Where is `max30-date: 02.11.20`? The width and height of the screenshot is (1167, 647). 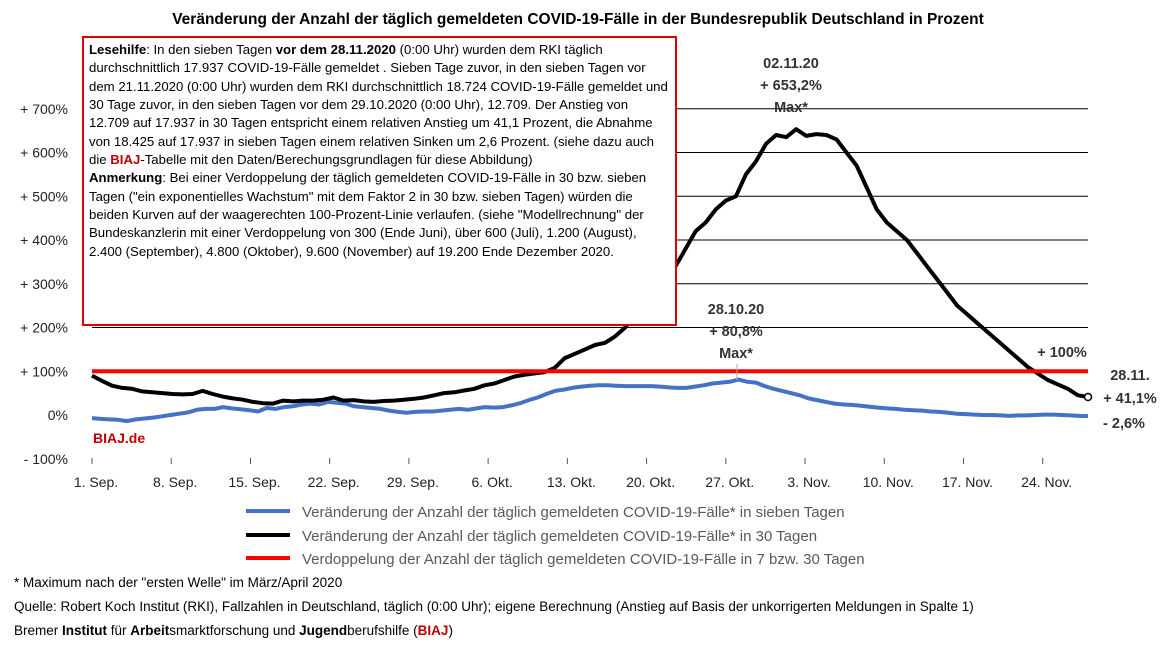
max30-date: 02.11.20 is located at coordinates (791, 64).